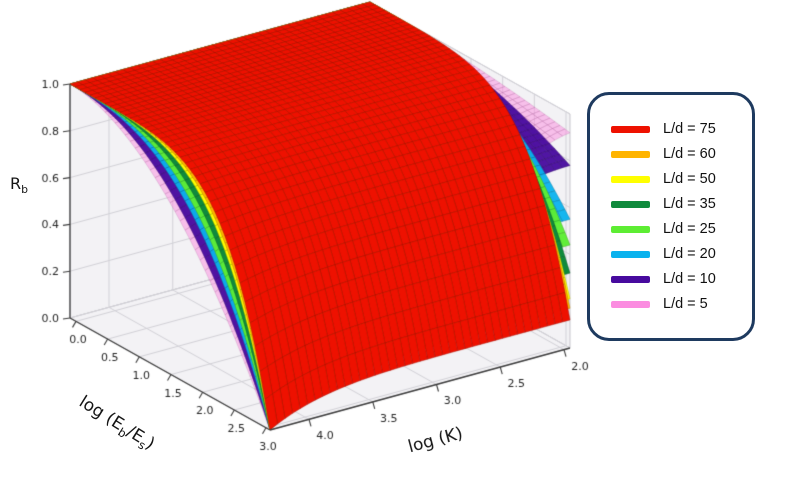  Describe the element at coordinates (689, 279) in the screenshot. I see `legend-item-label: L/d = 10` at that location.